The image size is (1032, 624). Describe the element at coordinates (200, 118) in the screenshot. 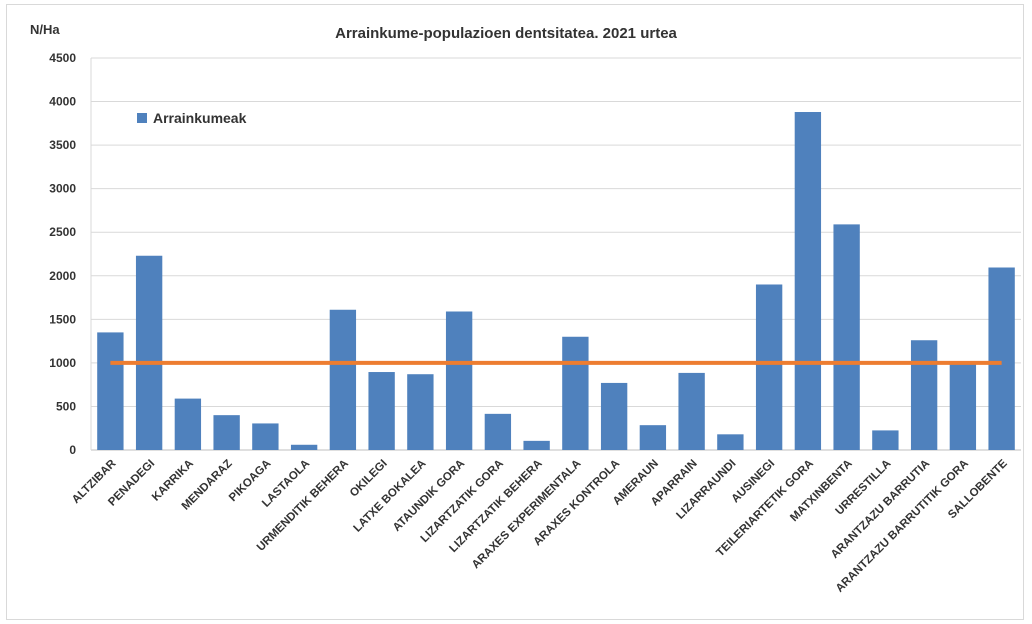

I see `legend-label: Arrainkumeak` at that location.